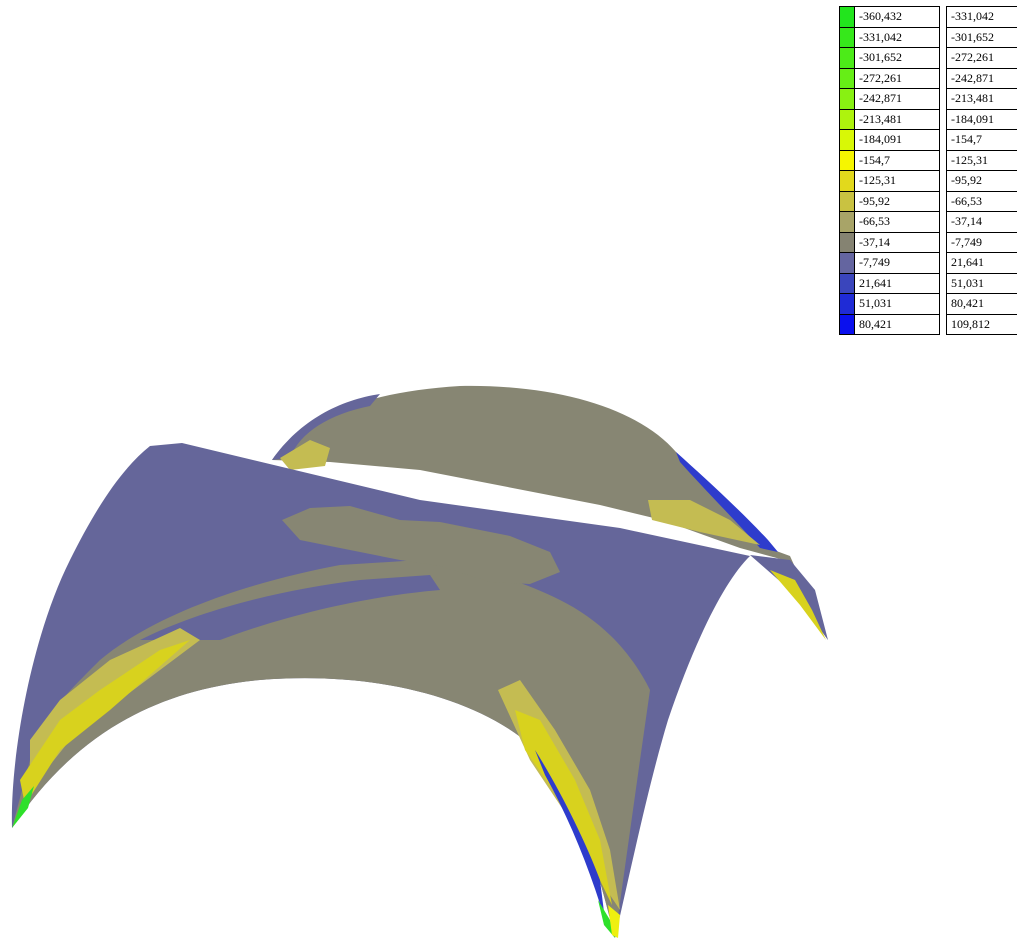 The height and width of the screenshot is (942, 1017). What do you see at coordinates (981, 160) in the screenshot?
I see `legend-range-to: -125,31` at bounding box center [981, 160].